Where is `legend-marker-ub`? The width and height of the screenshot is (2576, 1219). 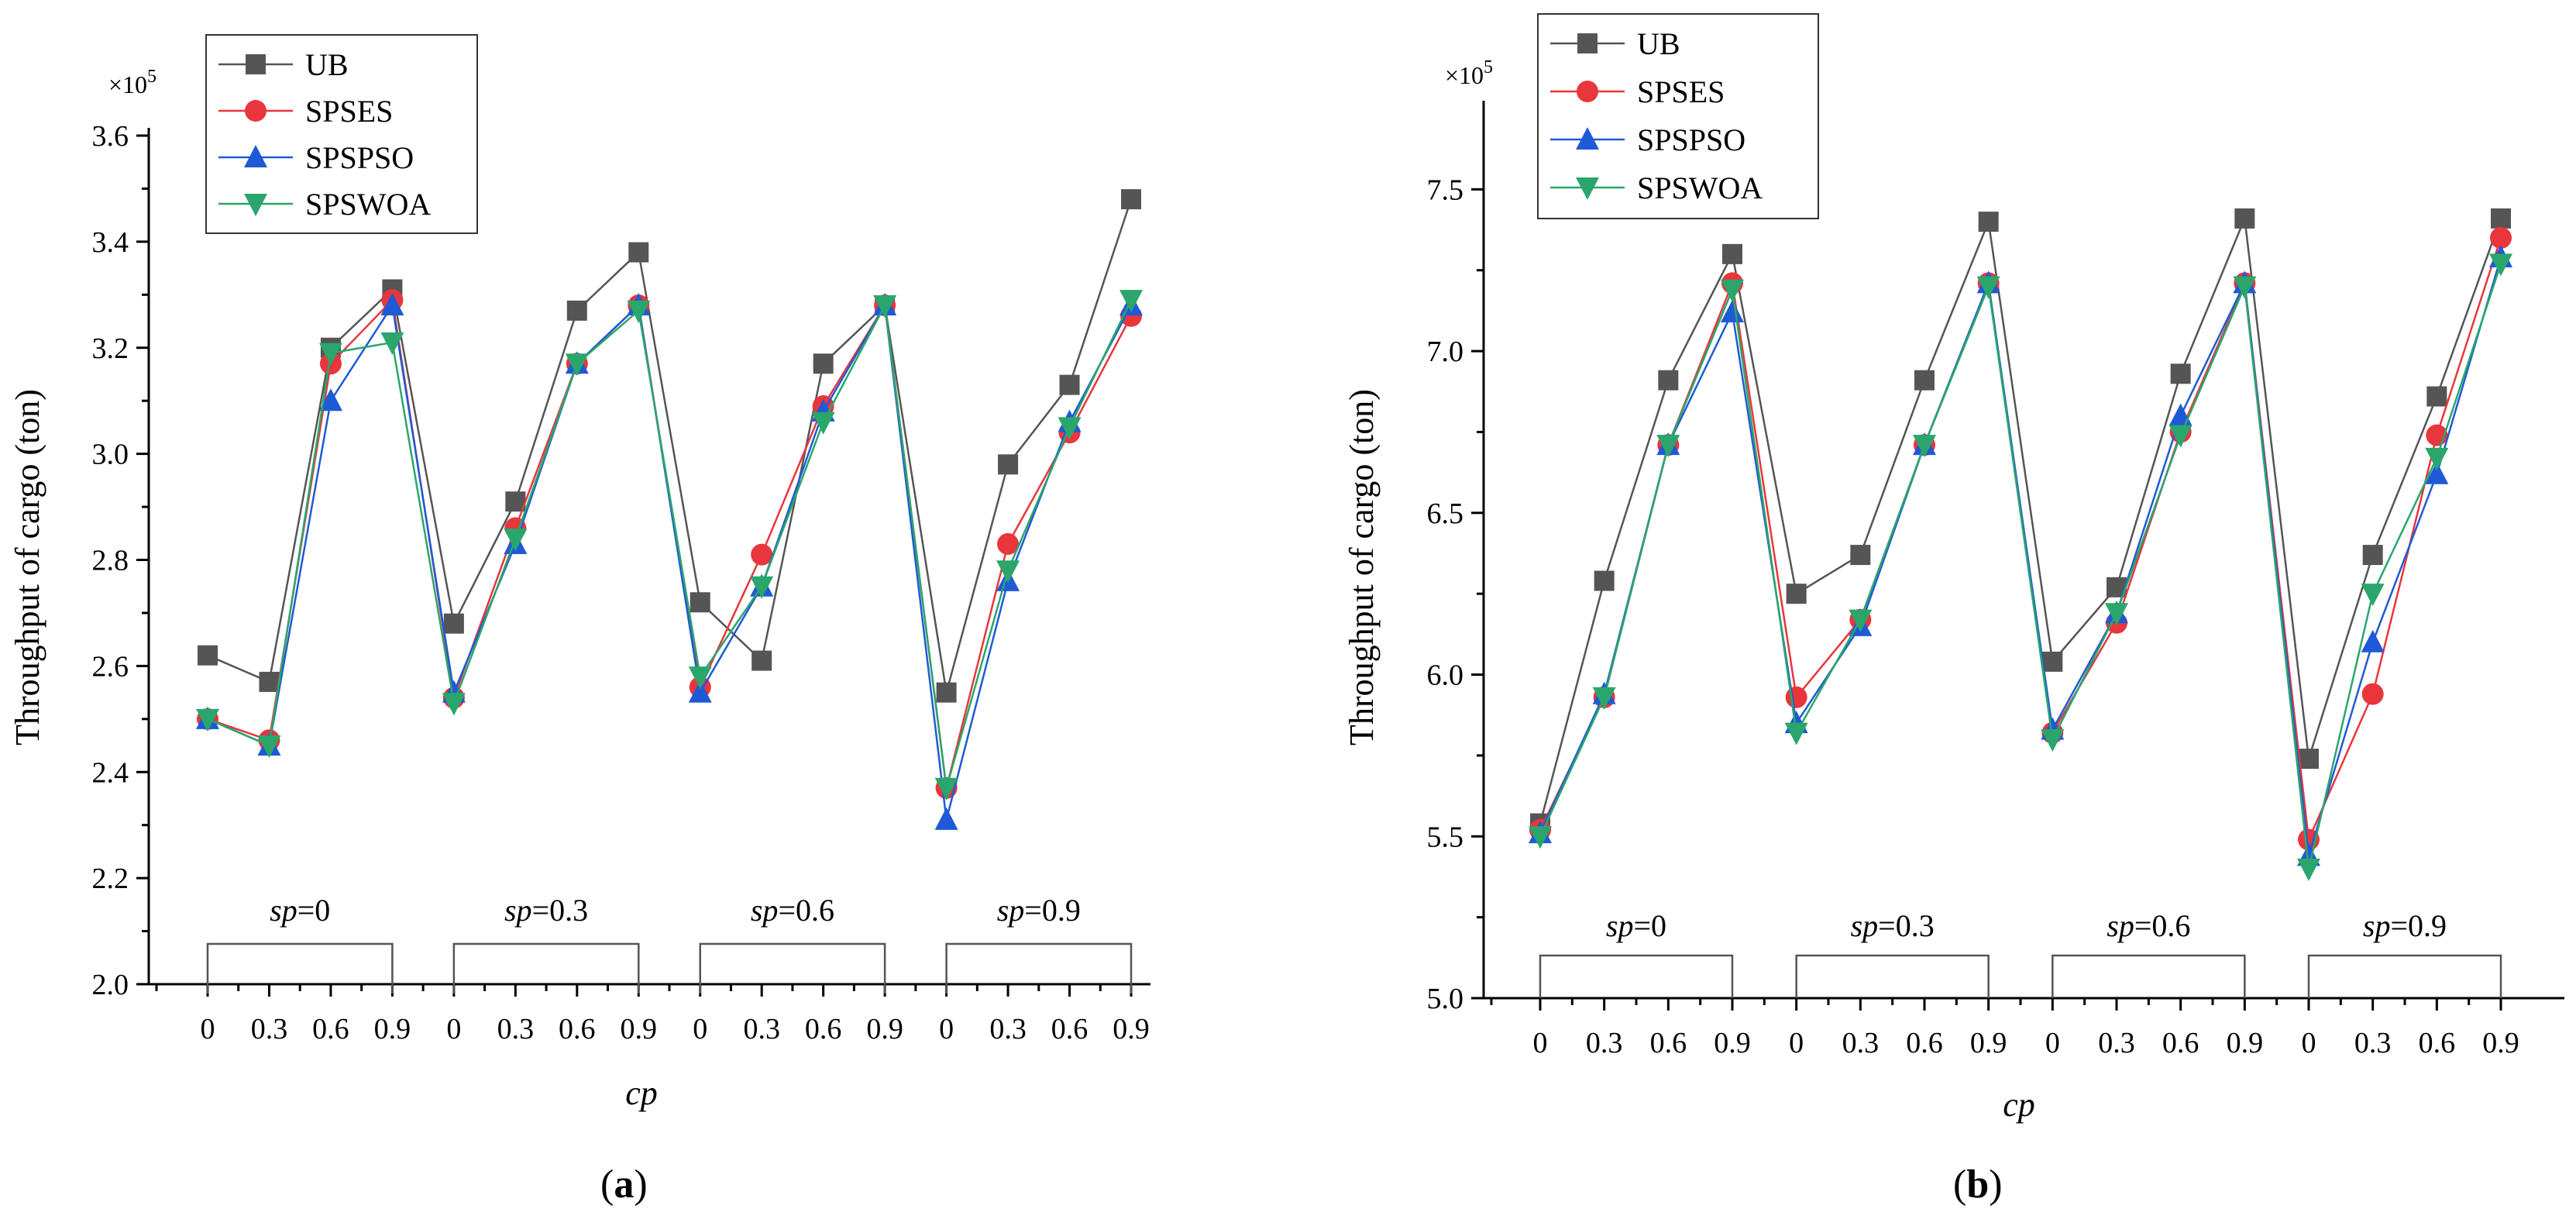 legend-marker-ub is located at coordinates (1587, 43).